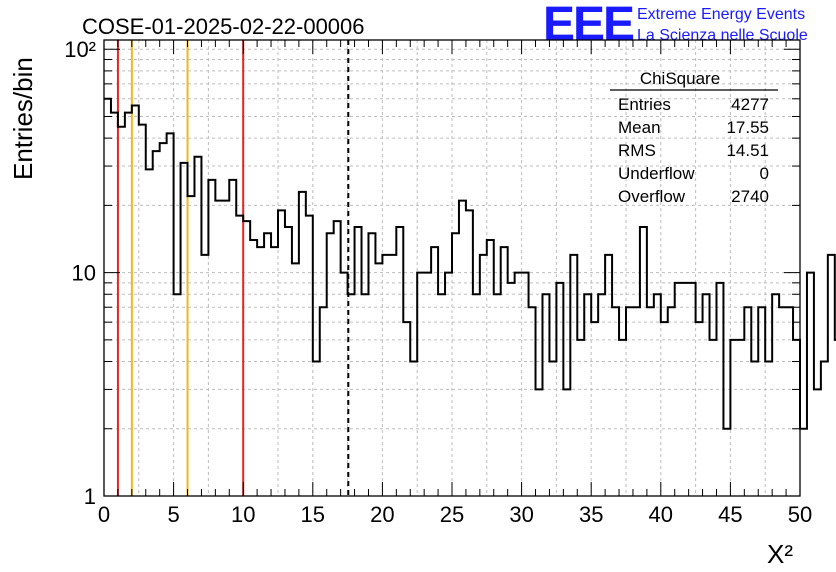  I want to click on x-tick-label: 25, so click(452, 514).